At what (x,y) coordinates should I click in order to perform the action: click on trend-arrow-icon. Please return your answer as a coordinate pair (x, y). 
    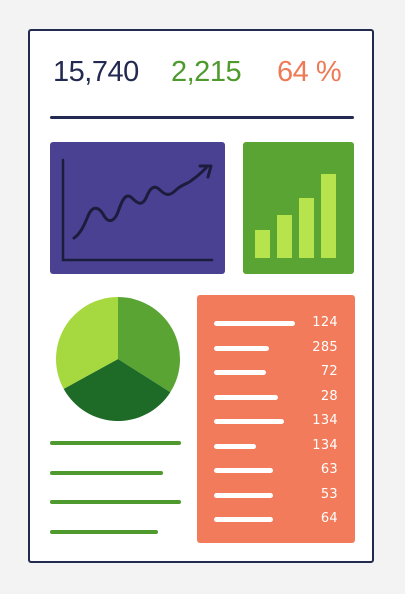
    Looking at the image, I should click on (205, 171).